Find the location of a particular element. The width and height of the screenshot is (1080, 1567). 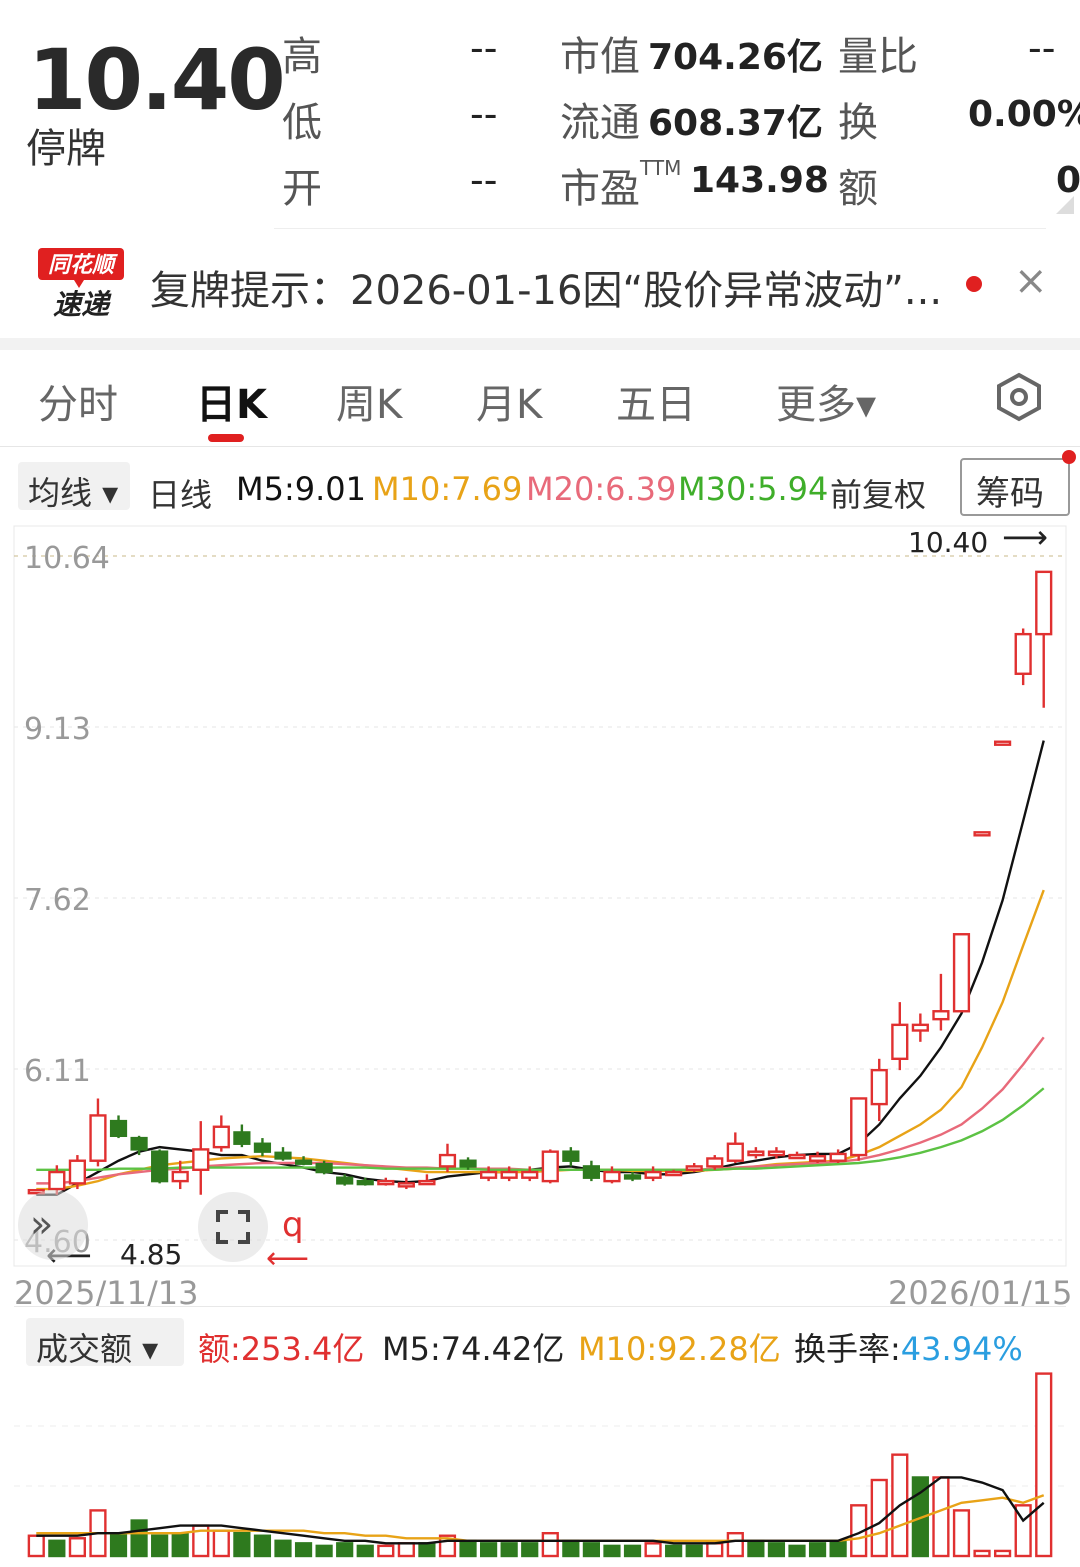

amount-value: 0 is located at coordinates (1068, 180).